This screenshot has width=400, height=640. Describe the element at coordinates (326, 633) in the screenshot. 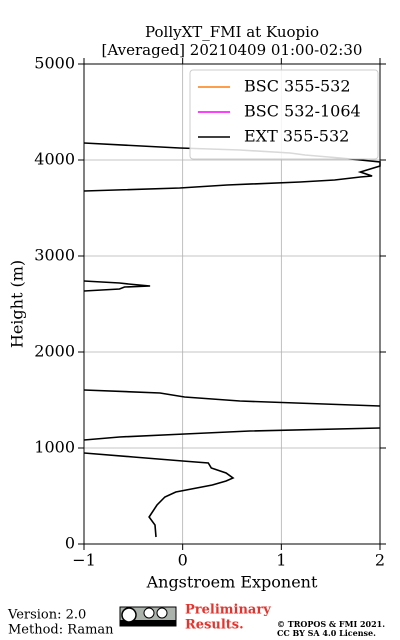

I see `license: CC BY SA 4.0 License.` at that location.